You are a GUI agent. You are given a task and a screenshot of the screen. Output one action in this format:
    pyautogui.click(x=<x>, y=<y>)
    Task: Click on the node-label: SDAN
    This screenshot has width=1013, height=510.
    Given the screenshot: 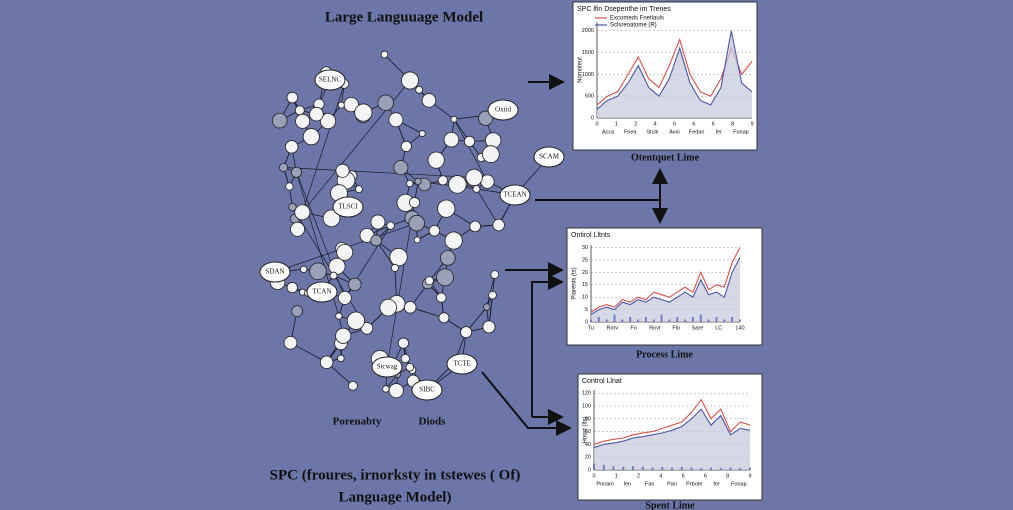 What is the action you would take?
    pyautogui.click(x=274, y=272)
    